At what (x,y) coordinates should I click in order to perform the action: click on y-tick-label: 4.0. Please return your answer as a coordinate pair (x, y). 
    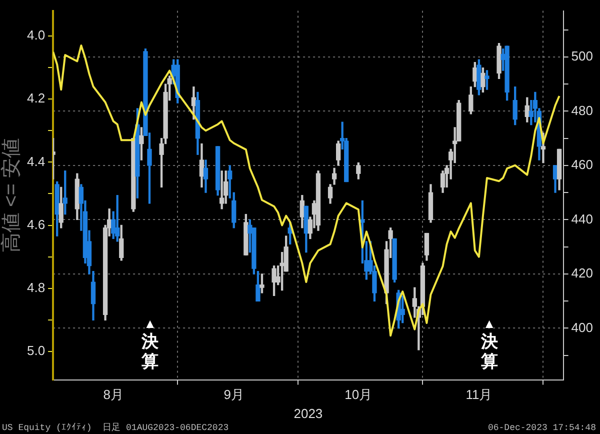
    Looking at the image, I should click on (36, 35).